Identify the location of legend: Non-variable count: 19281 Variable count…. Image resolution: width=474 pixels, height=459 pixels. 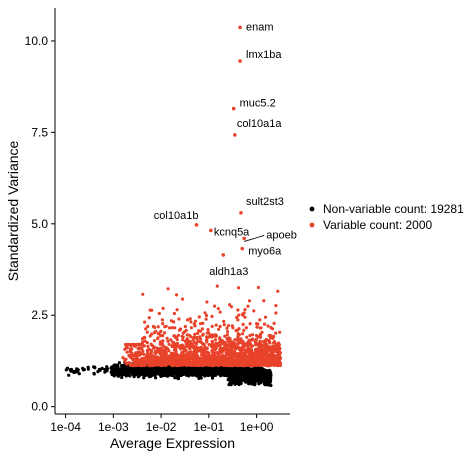
(386, 217).